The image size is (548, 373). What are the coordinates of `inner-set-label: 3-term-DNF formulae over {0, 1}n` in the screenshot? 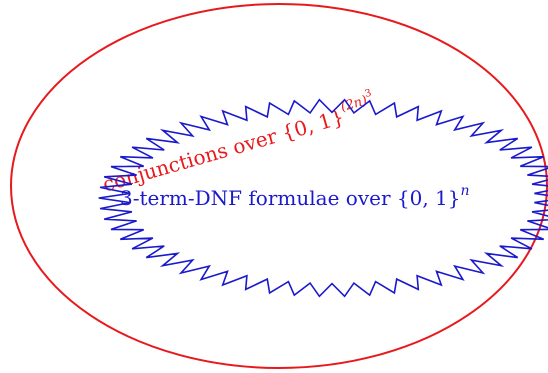 It's located at (295, 196).